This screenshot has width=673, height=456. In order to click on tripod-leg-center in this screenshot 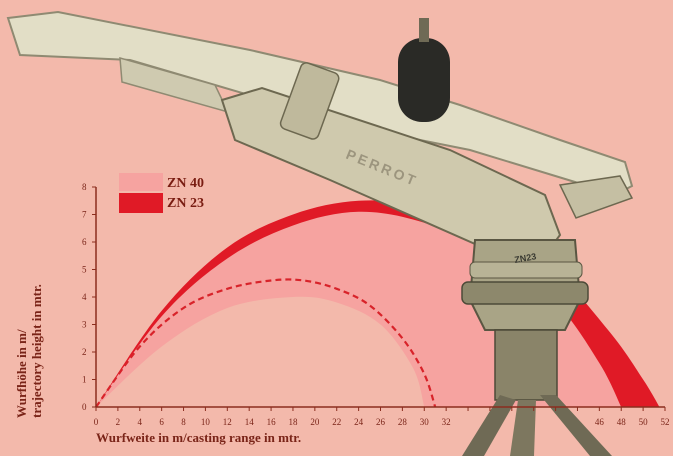, I will do `click(523, 428)`.